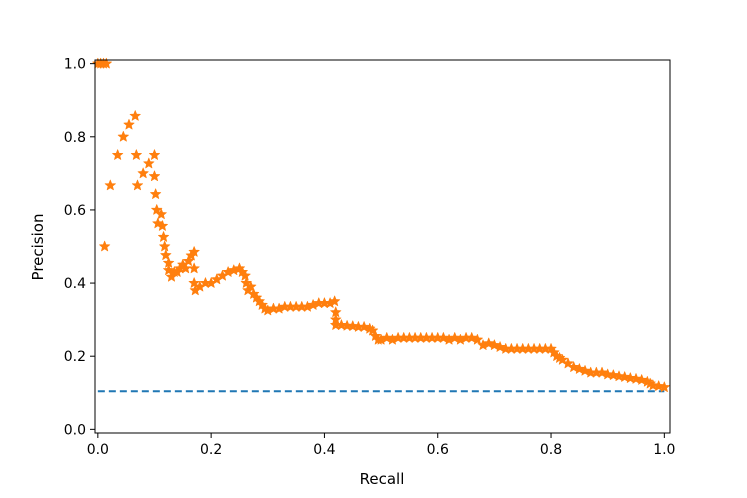  I want to click on y-axis-ticks: 0.0 0.2 0.4 0.6 0.8 1.0, so click(79, 247).